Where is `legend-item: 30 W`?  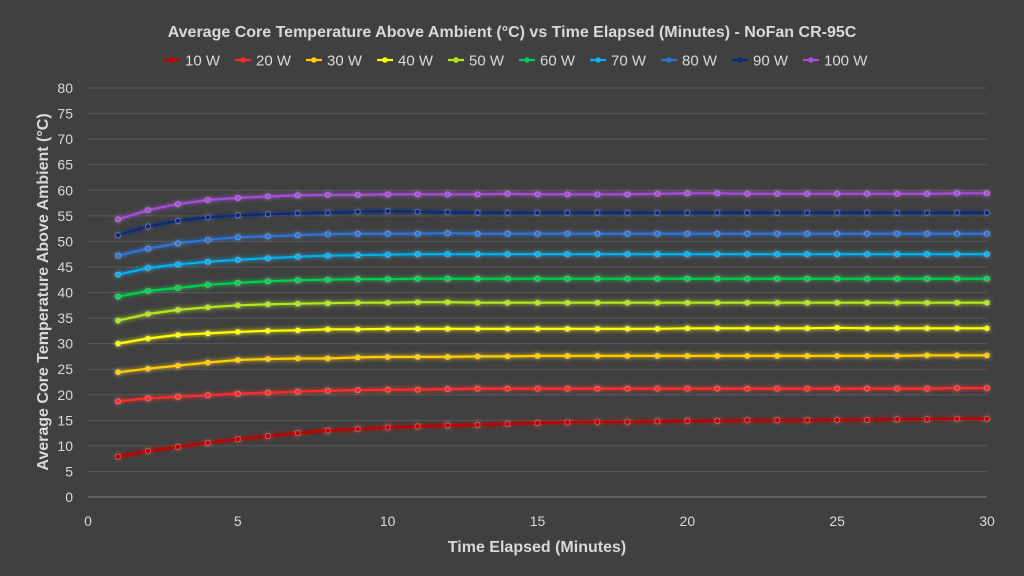
legend-item: 30 W is located at coordinates (334, 61).